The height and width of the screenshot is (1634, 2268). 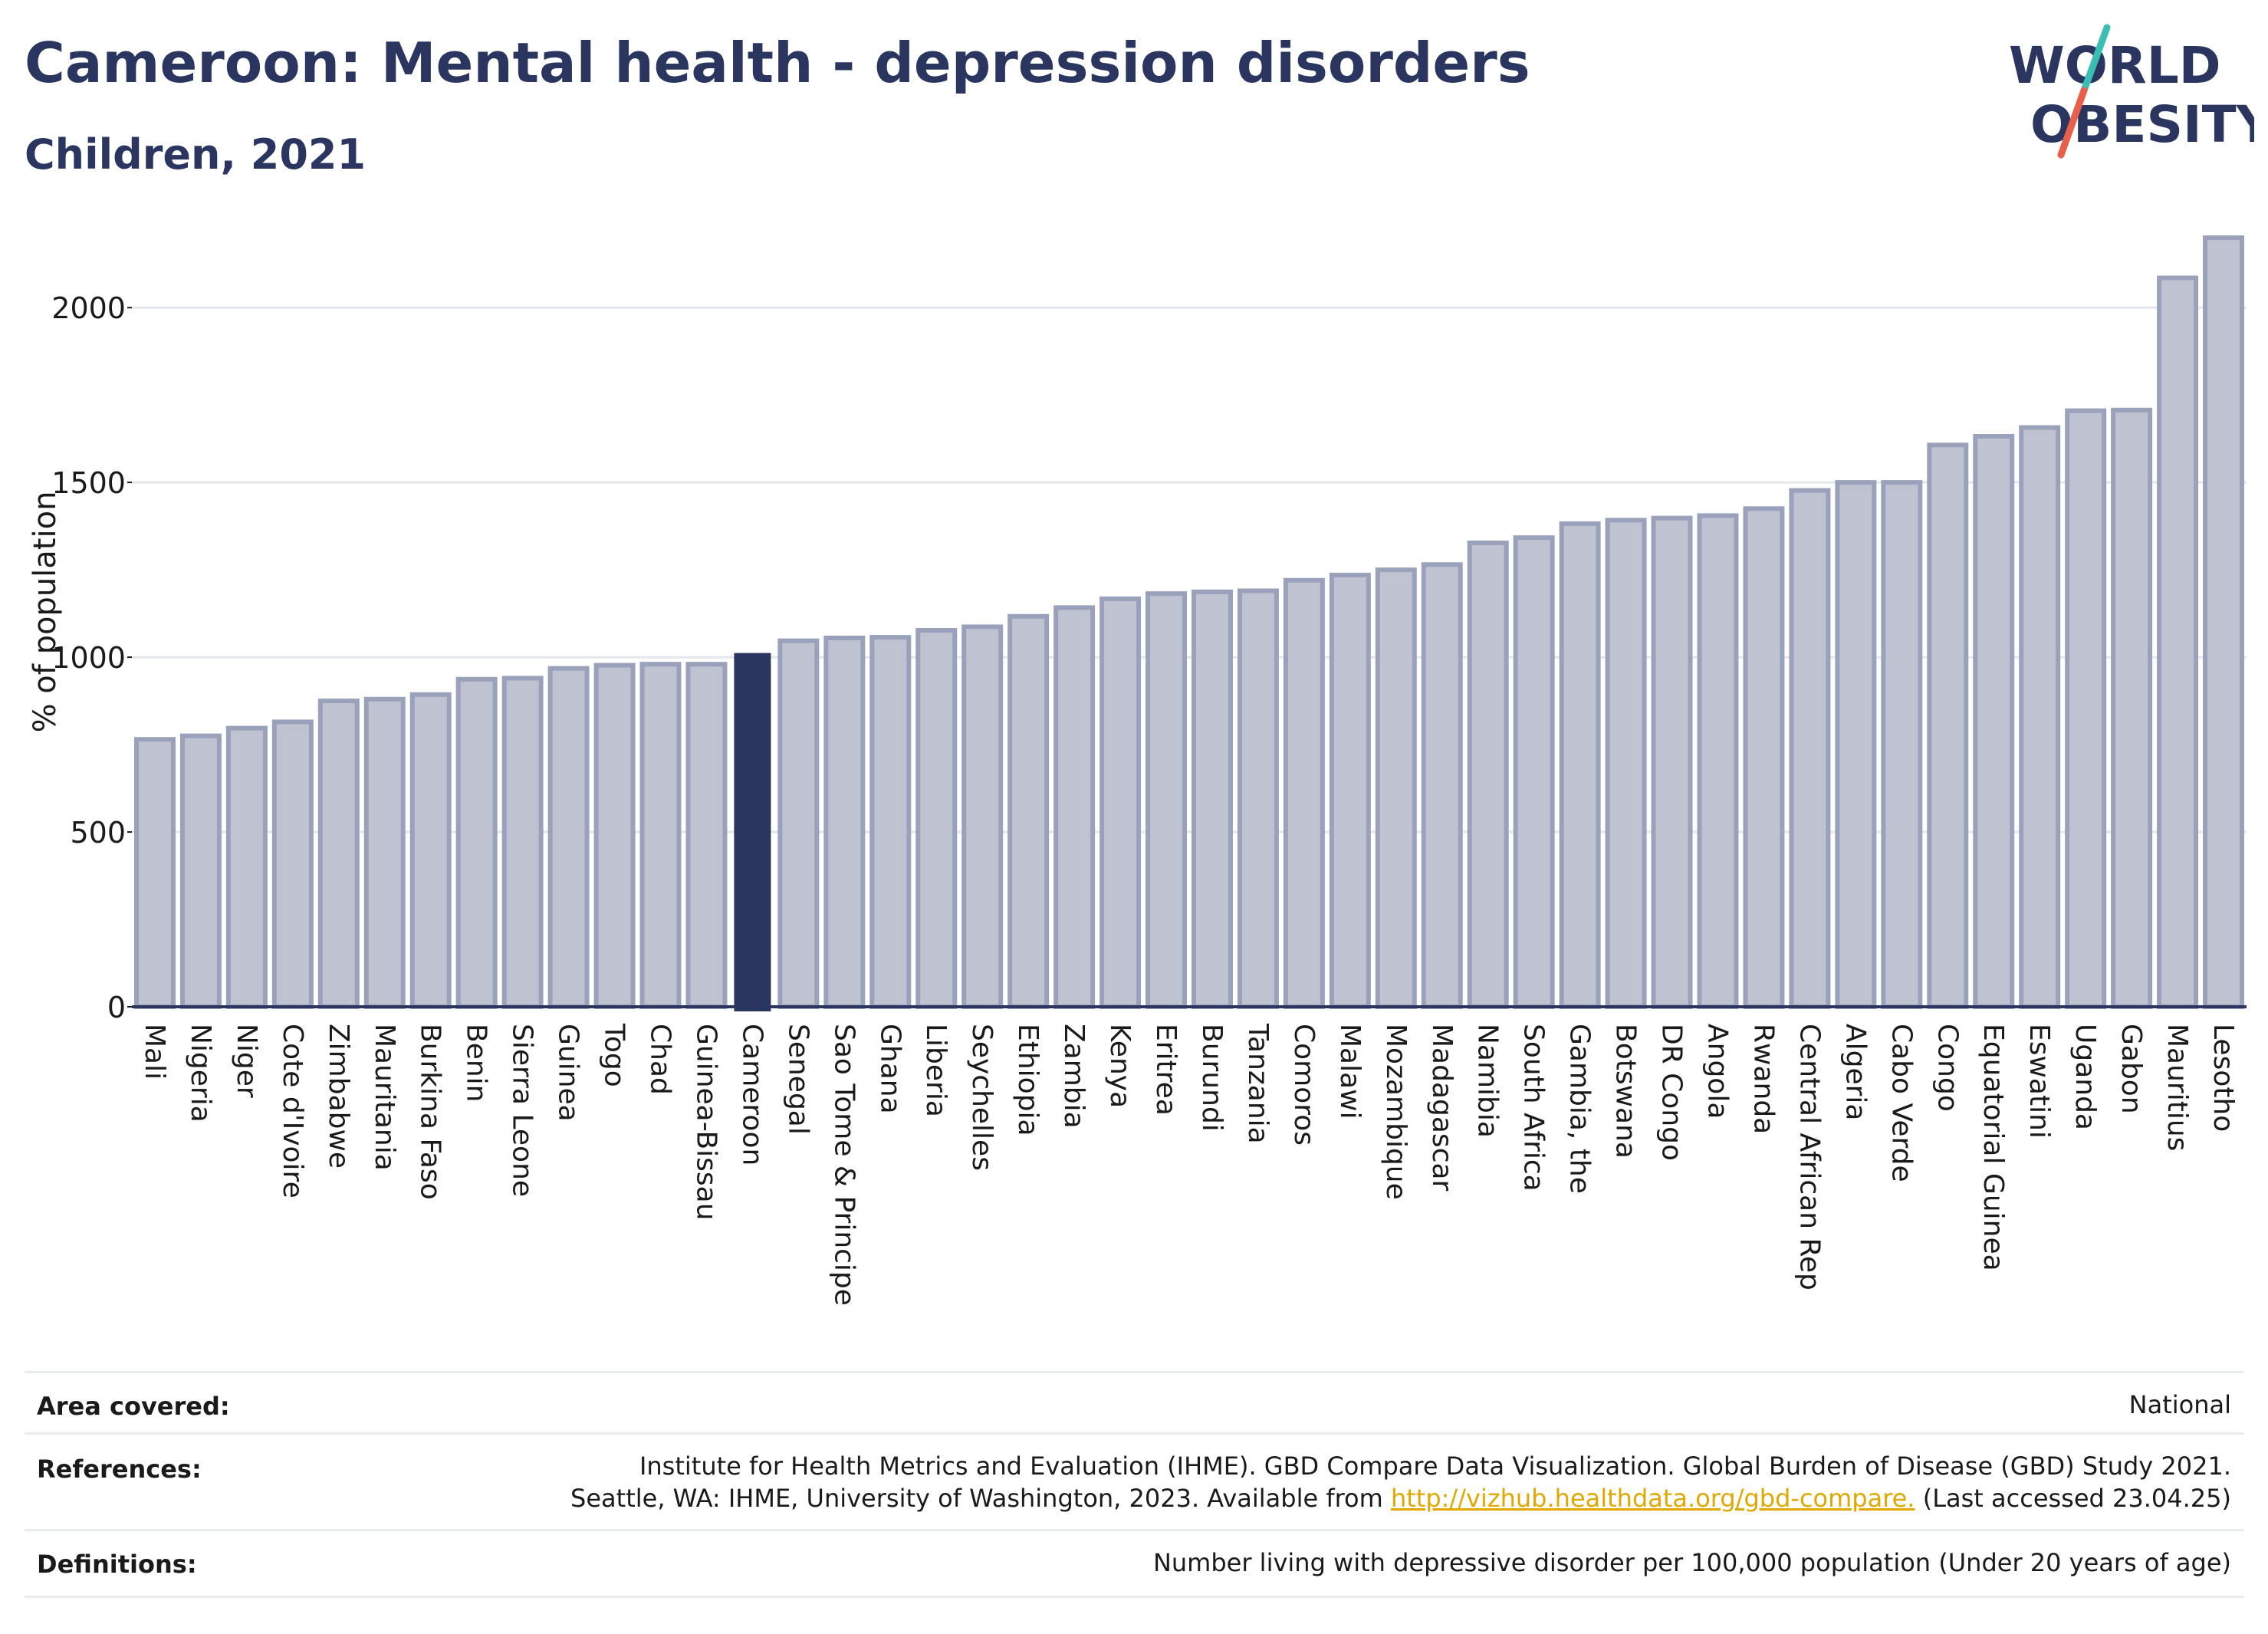 I want to click on x-tick-label: Eswatini, so click(x=2039, y=1082).